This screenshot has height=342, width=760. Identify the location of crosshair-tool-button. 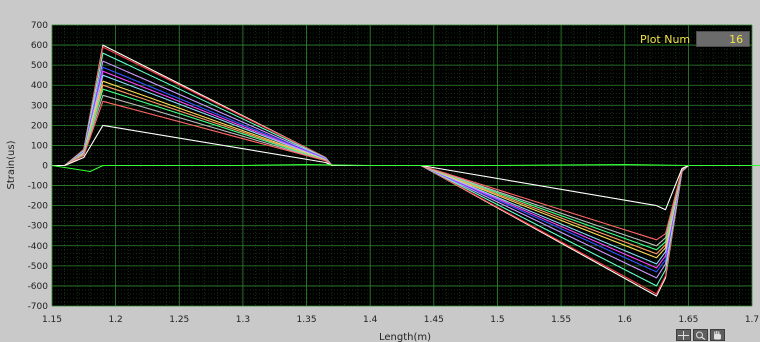
(683, 335).